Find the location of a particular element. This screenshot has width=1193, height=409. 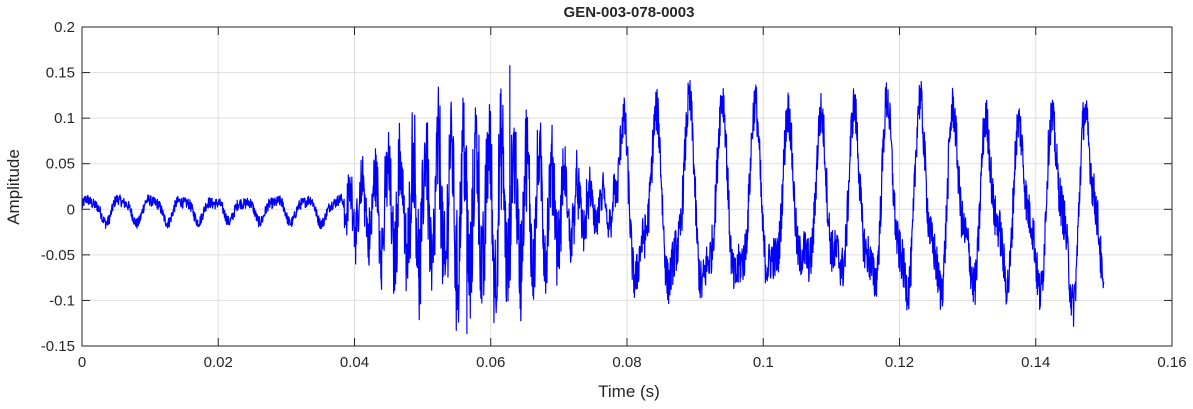

y-tick-label: -0.15 is located at coordinates (58, 346).